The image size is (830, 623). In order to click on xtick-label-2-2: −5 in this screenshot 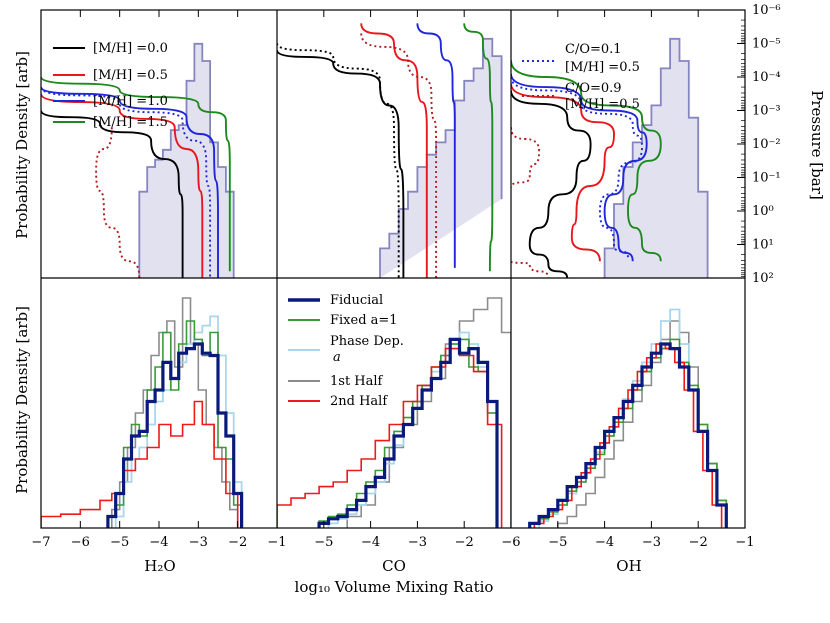, I will do `click(557, 542)`.